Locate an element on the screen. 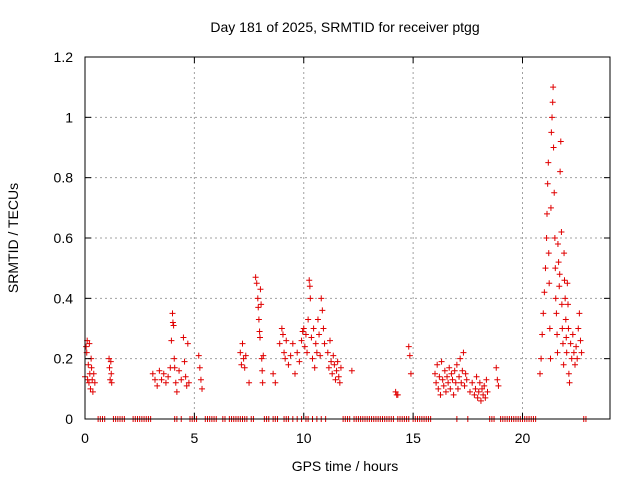  x-tick-labels: 0 5 10 15 20 is located at coordinates (305, 438).